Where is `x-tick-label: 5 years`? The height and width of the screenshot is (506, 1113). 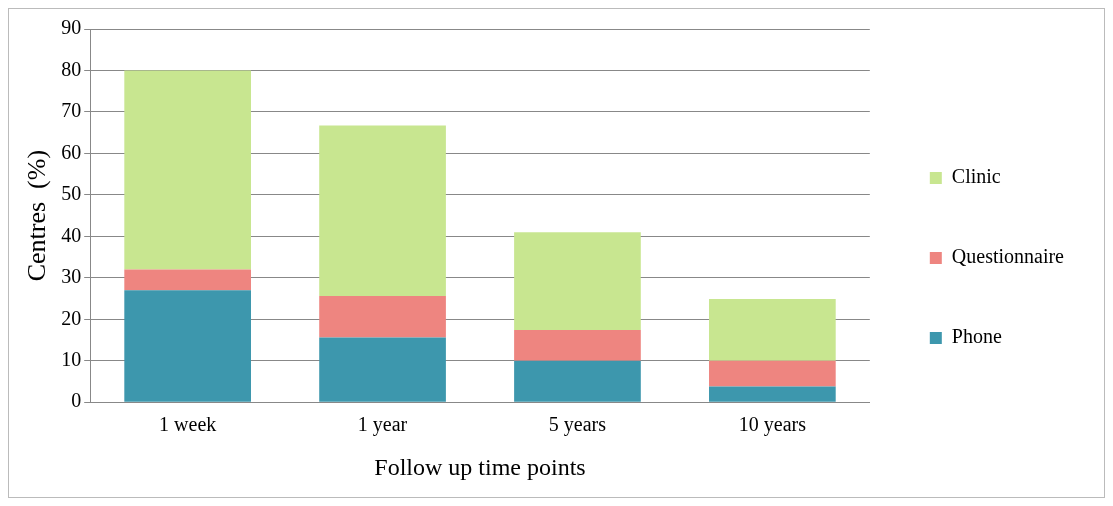
x-tick-label: 5 years is located at coordinates (577, 425).